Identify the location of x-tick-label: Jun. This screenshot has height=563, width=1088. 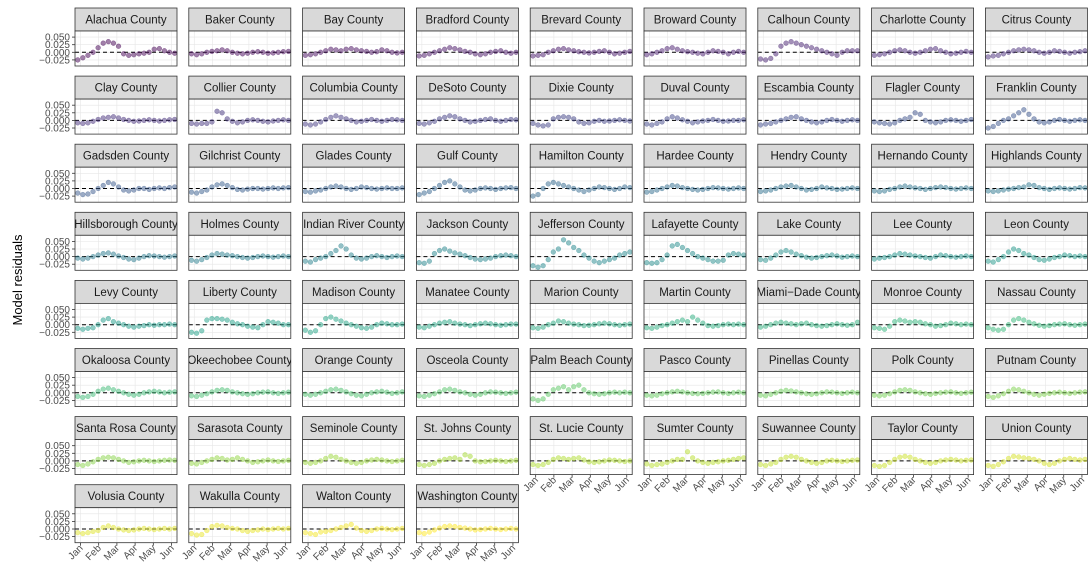
(963, 484).